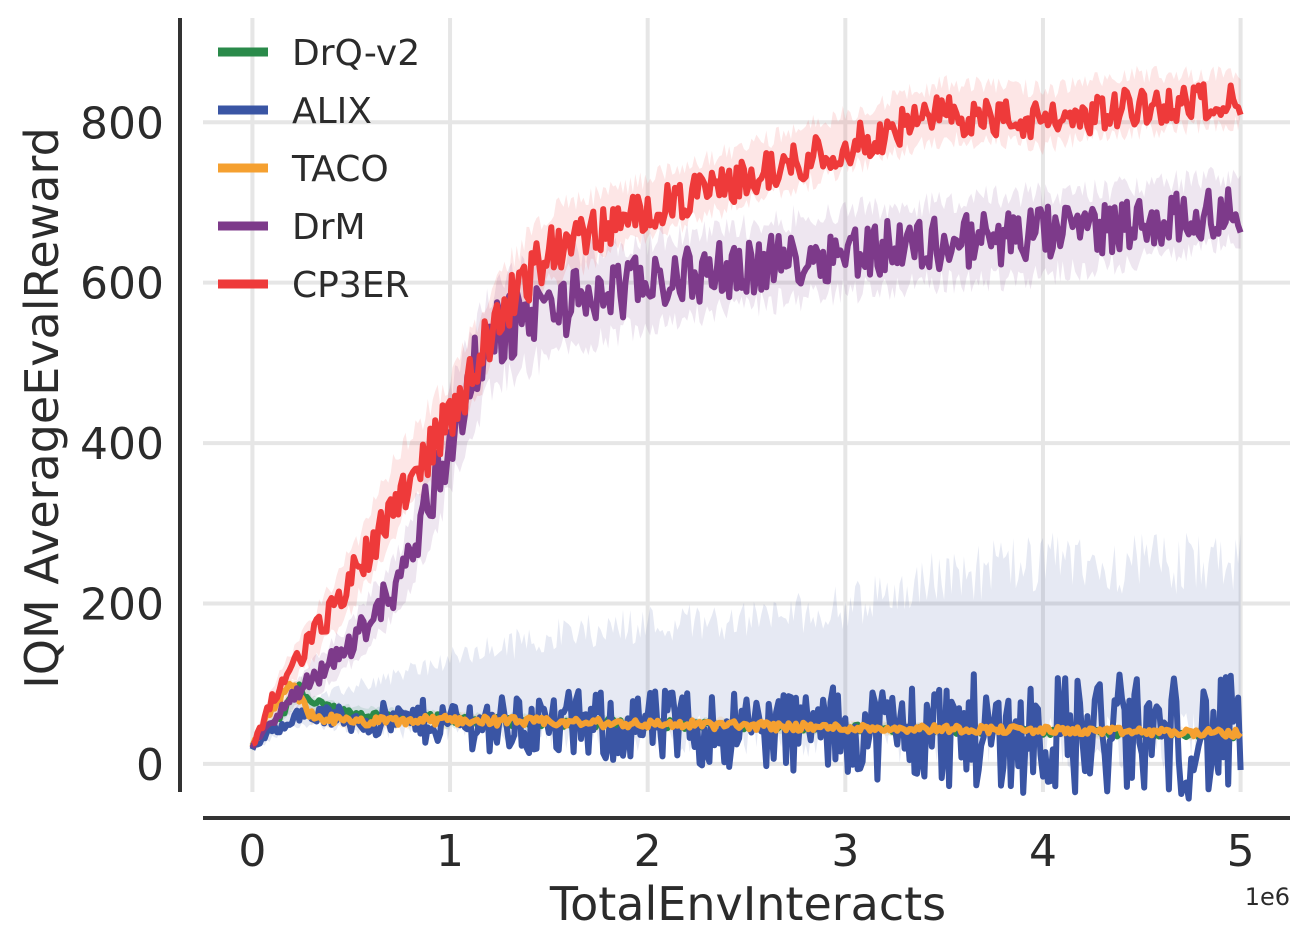 This screenshot has height=951, width=1311. Describe the element at coordinates (1241, 851) in the screenshot. I see `x-tick-label: 5` at that location.